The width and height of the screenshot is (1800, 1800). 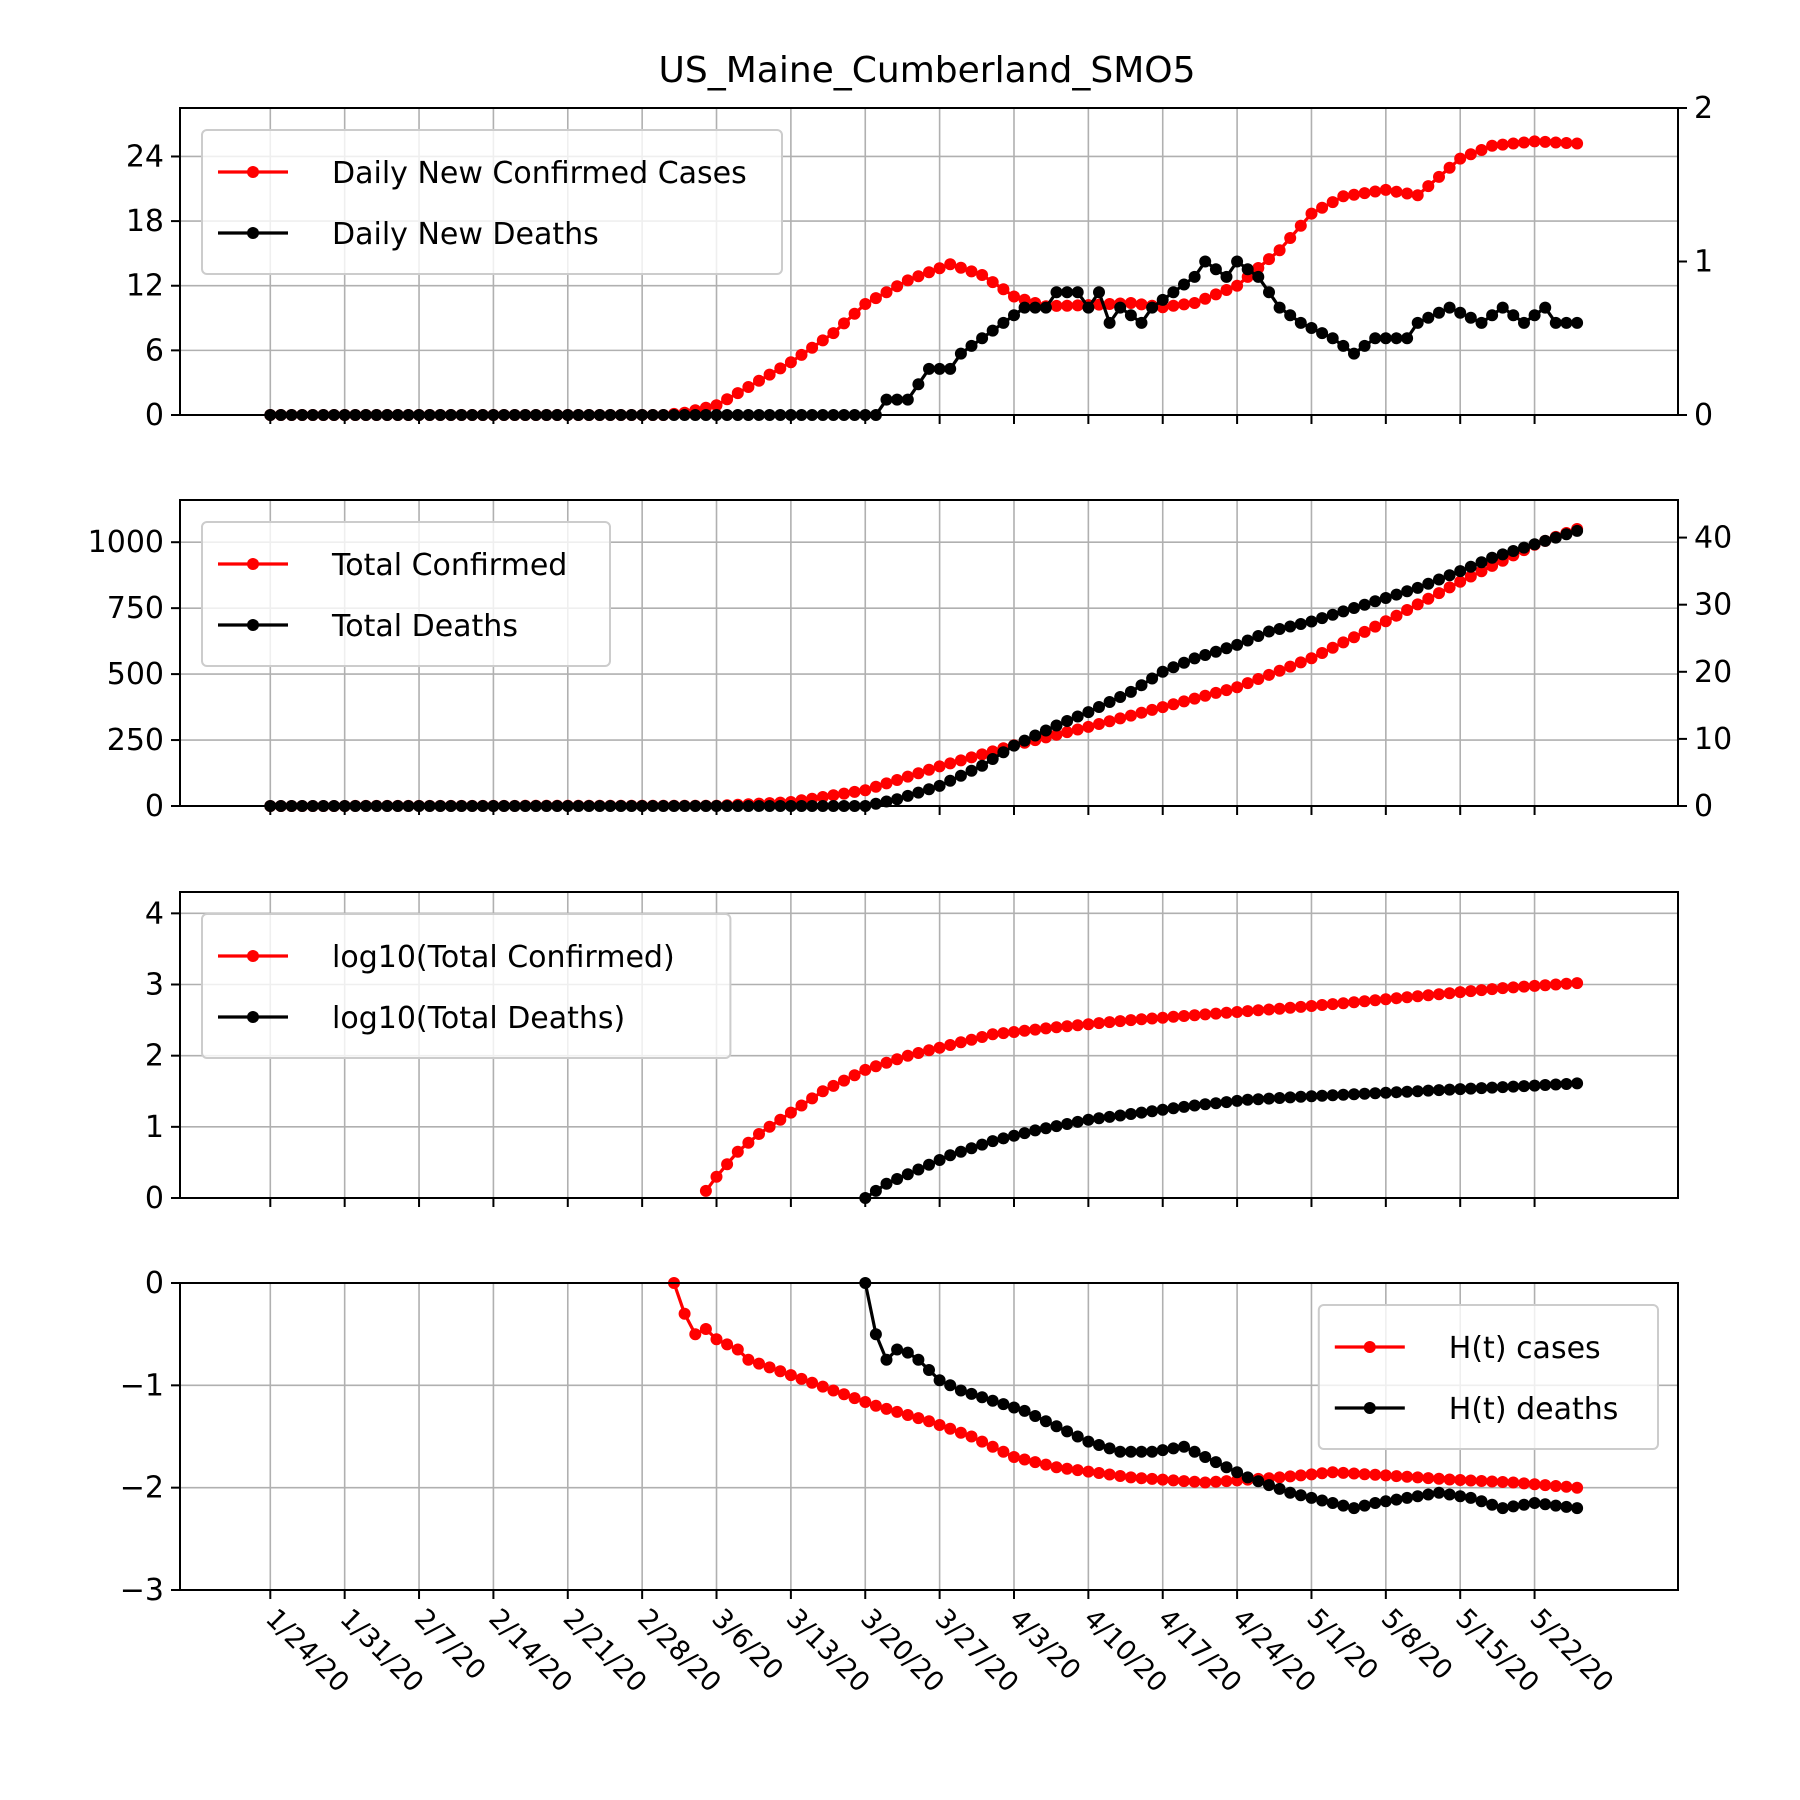 I want to click on y2-tick-label: 1, so click(x=1703, y=262).